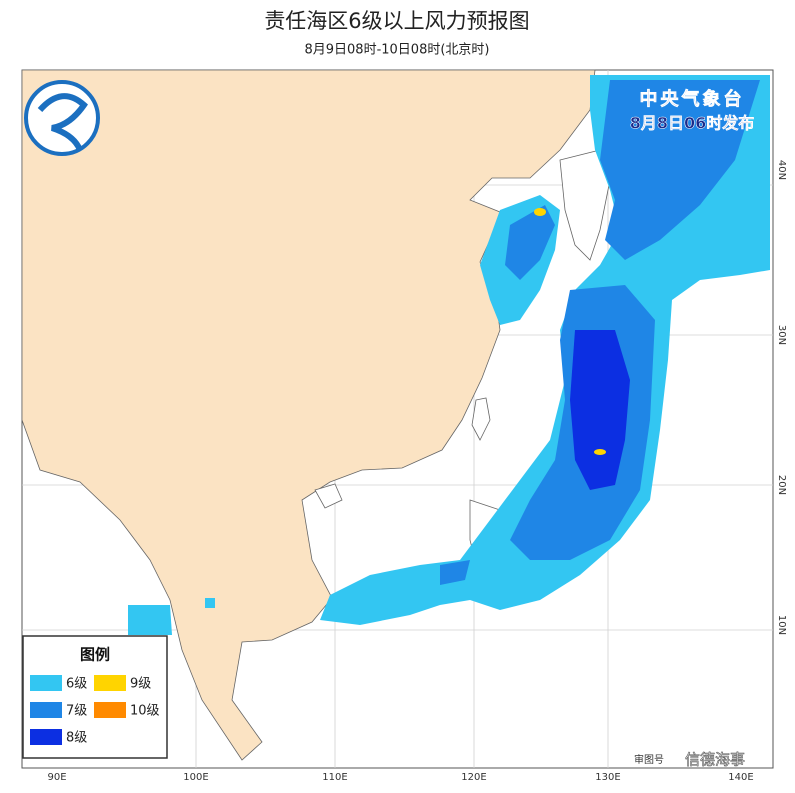  I want to click on subtitle: 8月9日08时-10日08时(北京时), so click(396, 50).